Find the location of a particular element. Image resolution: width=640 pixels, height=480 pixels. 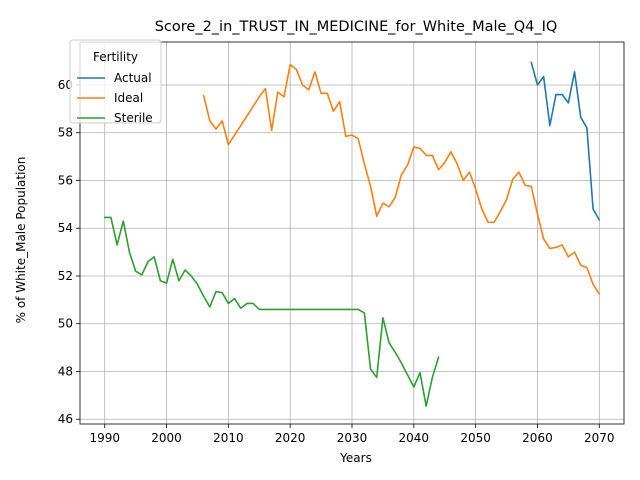

y-axis-label: % of White_Male Population is located at coordinates (21, 240).